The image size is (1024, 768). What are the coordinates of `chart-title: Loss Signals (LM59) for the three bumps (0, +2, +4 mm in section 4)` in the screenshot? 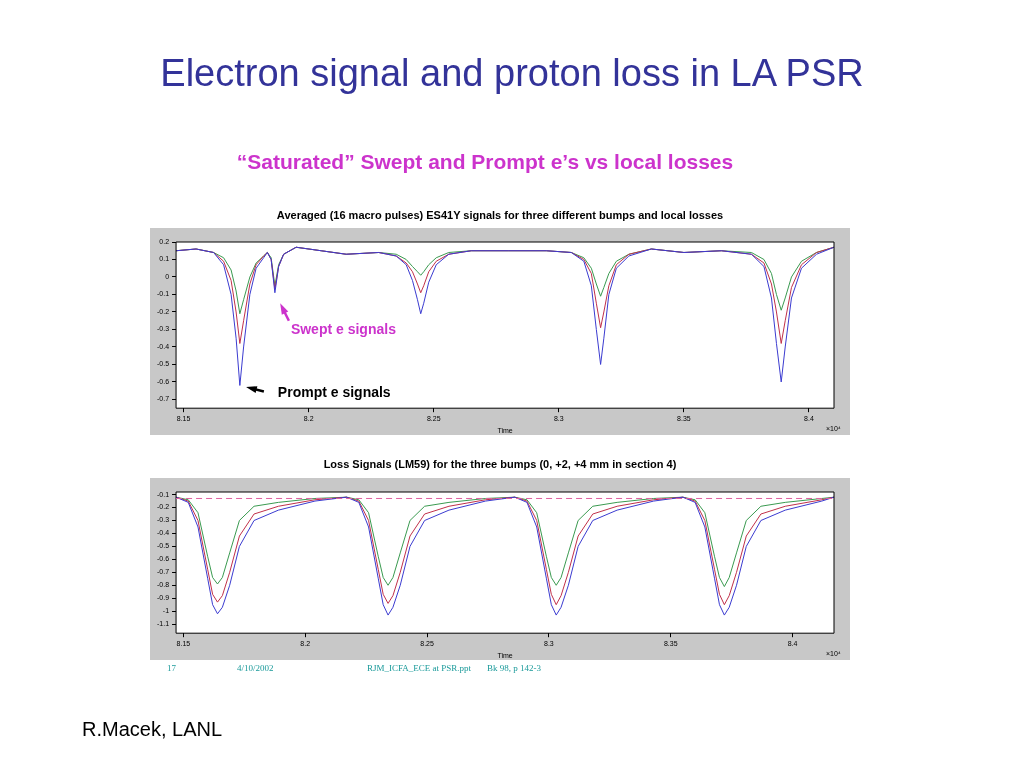 It's located at (500, 464).